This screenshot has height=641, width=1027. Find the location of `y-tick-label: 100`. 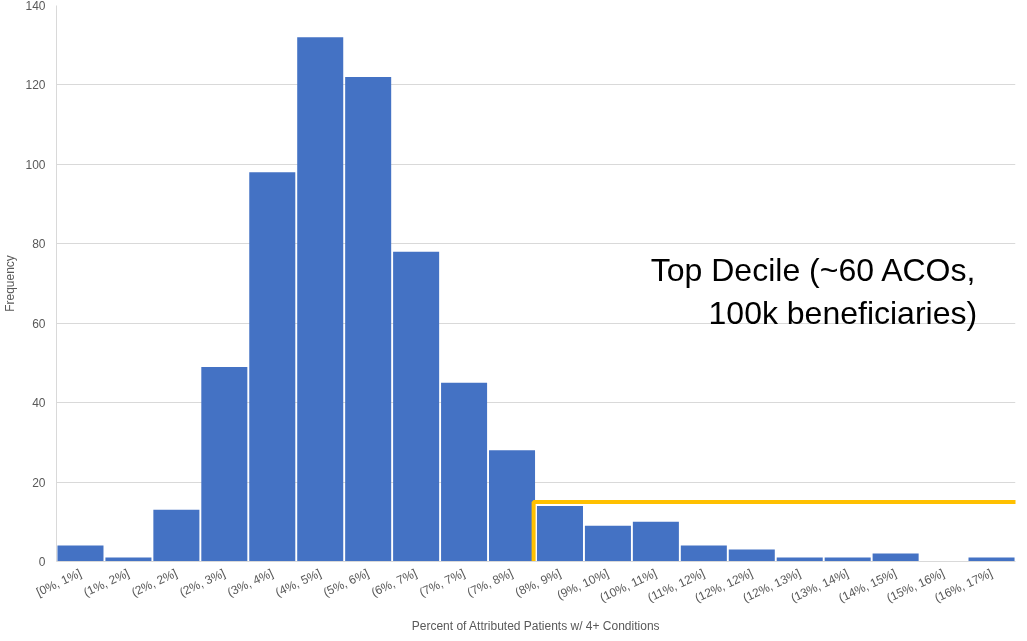

y-tick-label: 100 is located at coordinates (35, 164).